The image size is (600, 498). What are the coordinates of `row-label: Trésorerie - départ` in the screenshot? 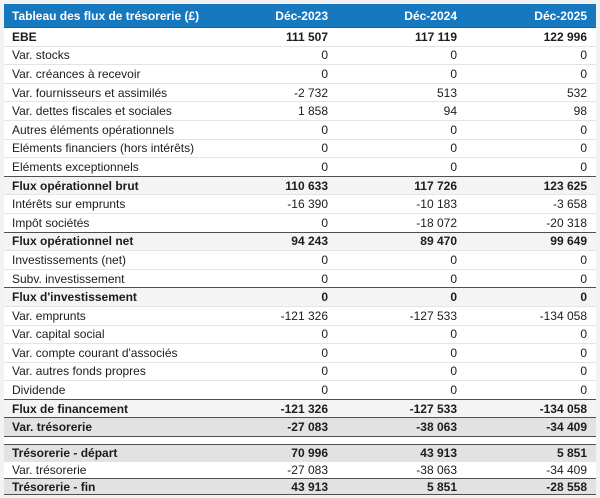 It's located at (105, 453).